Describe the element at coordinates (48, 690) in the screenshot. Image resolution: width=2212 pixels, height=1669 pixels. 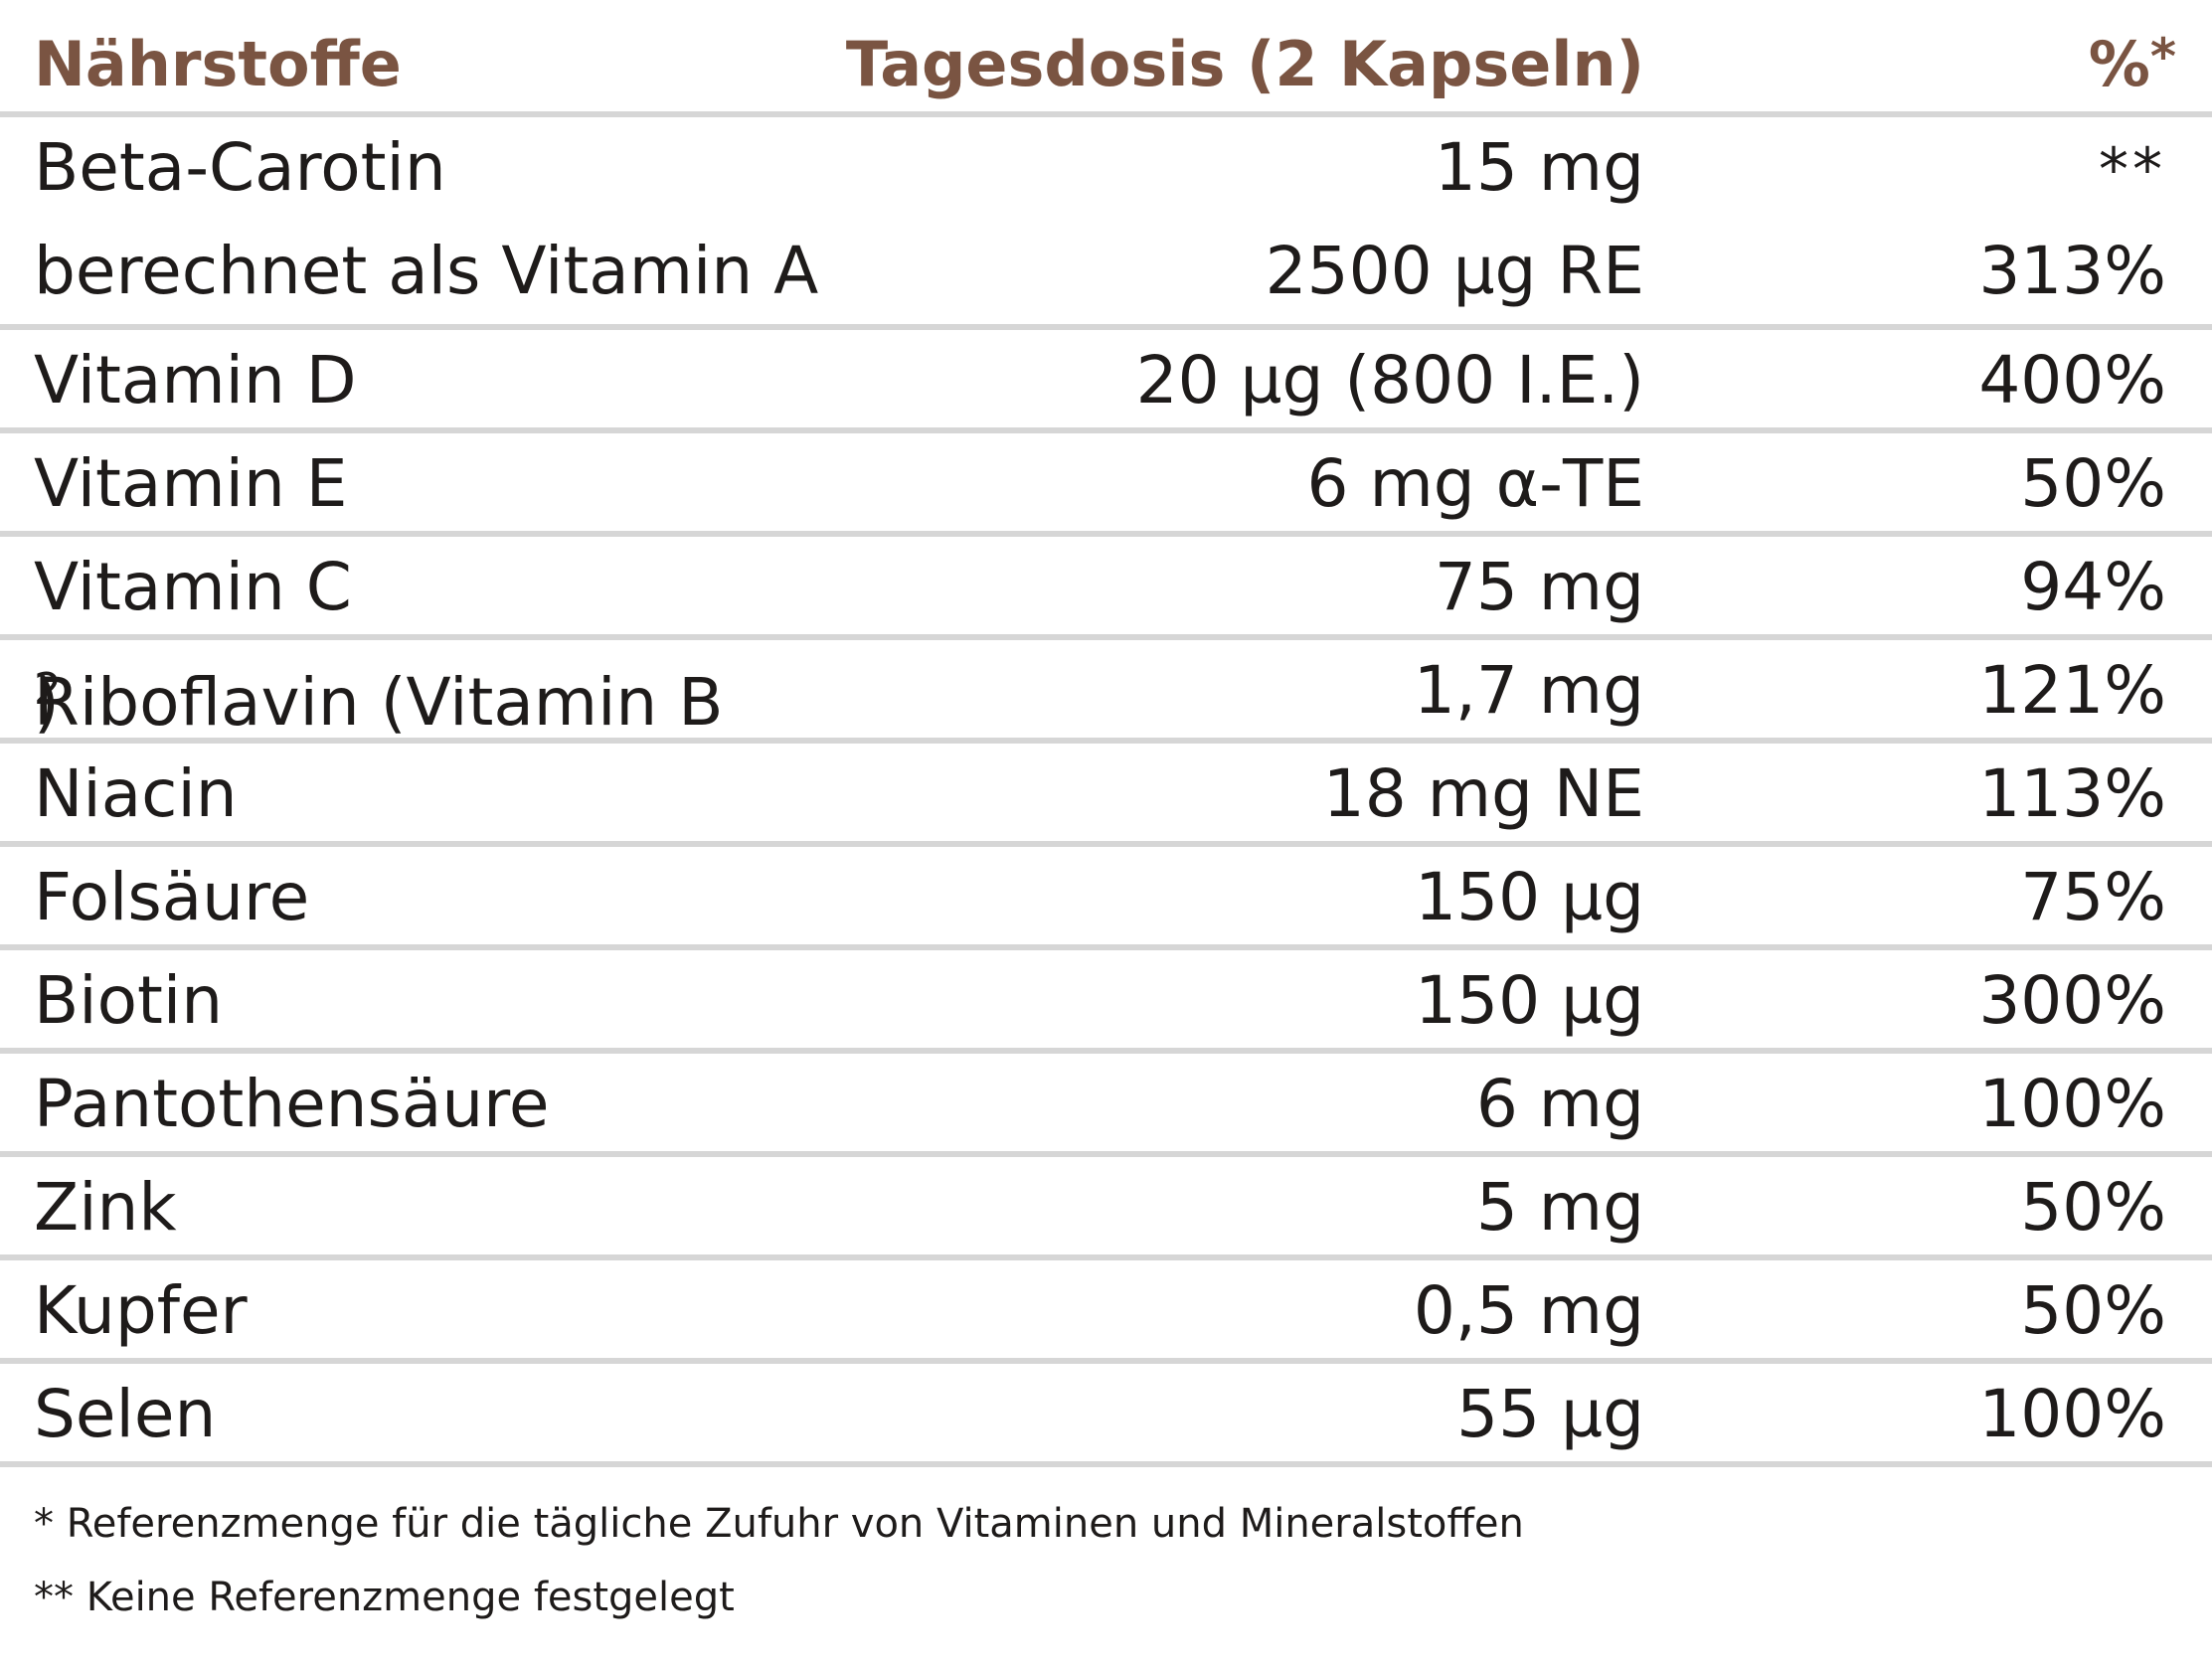
I see `nutrient-name-subscript: 2` at that location.